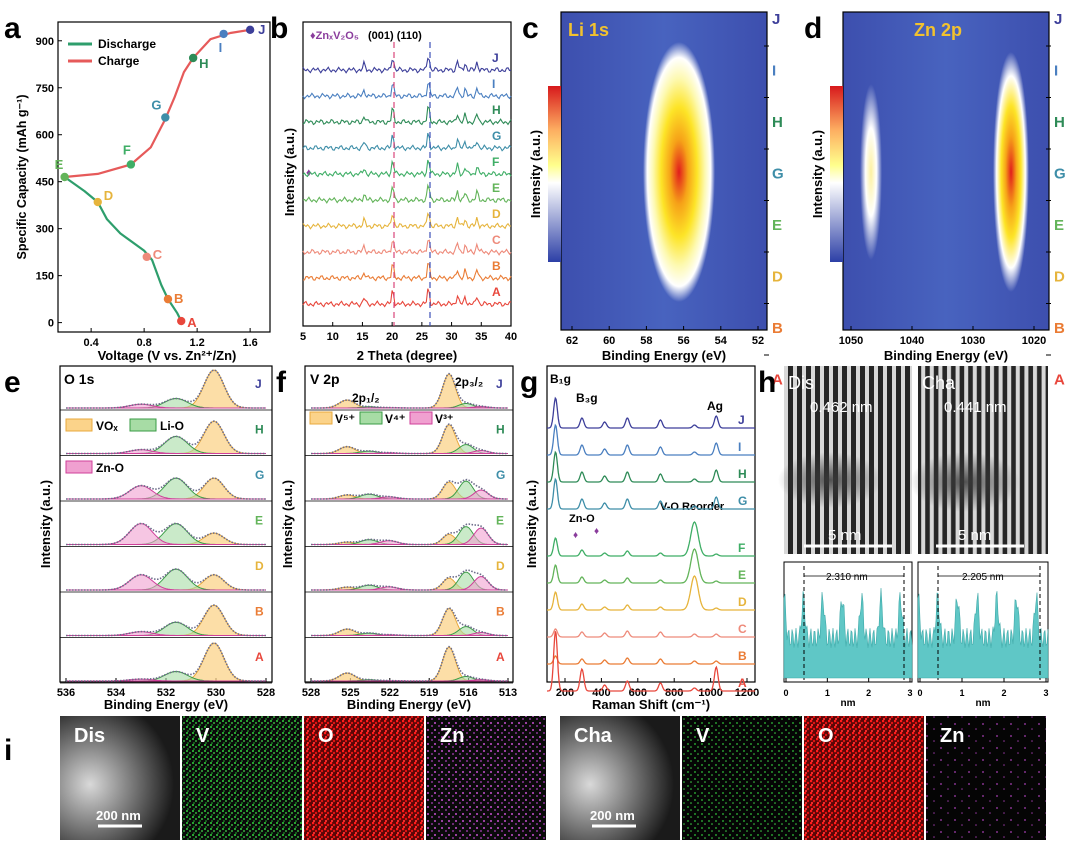  What do you see at coordinates (156, 105) in the screenshot?
I see `panel-a-marker-label-G: G` at bounding box center [156, 105].